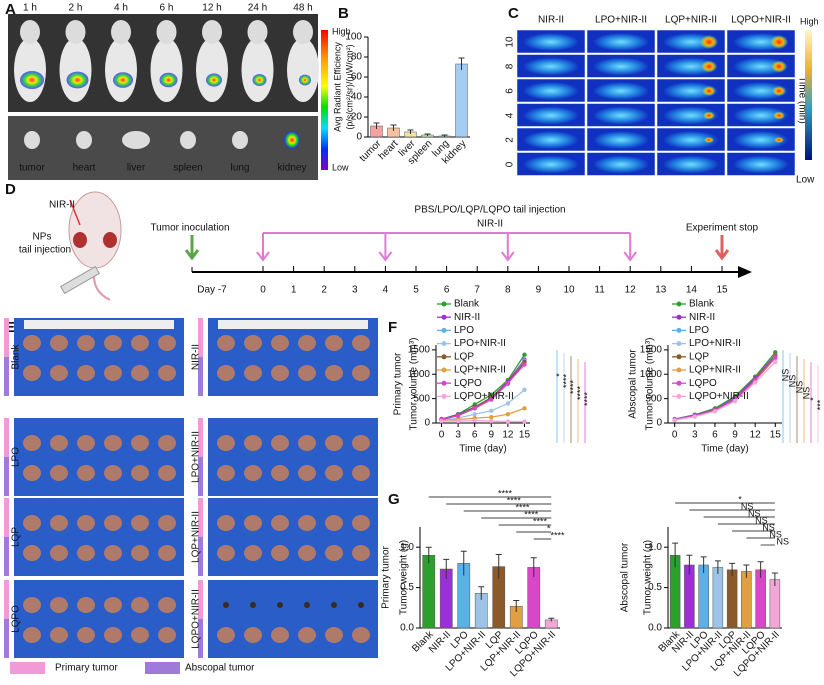 This screenshot has height=685, width=824. I want to click on x-tick-label: 12, so click(508, 435).